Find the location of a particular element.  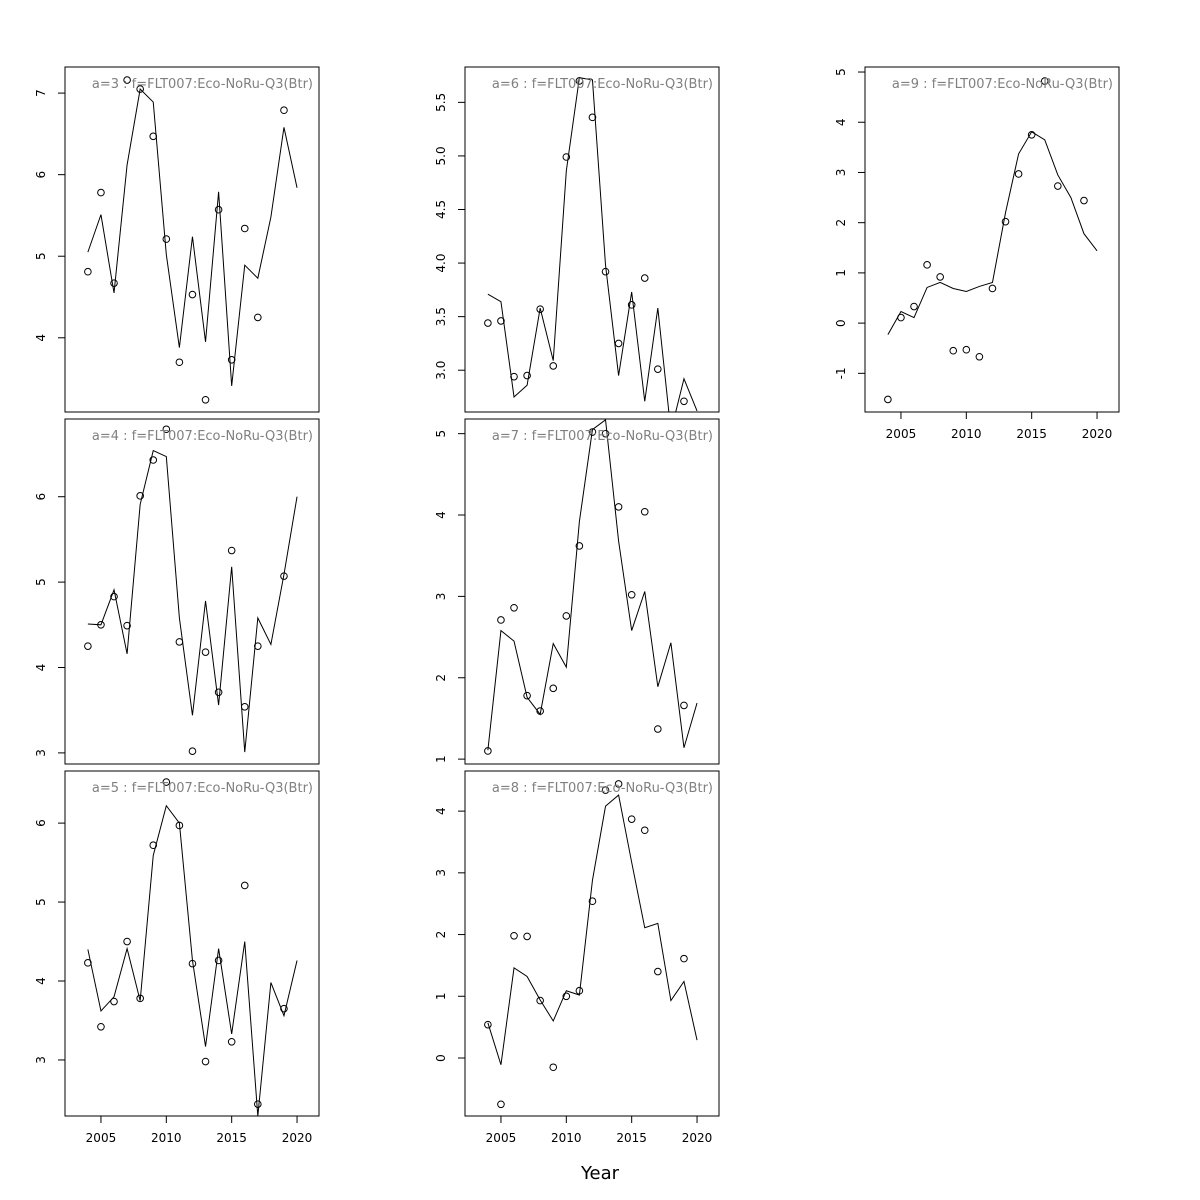

x-tick-label: 2020 is located at coordinates (1097, 434).